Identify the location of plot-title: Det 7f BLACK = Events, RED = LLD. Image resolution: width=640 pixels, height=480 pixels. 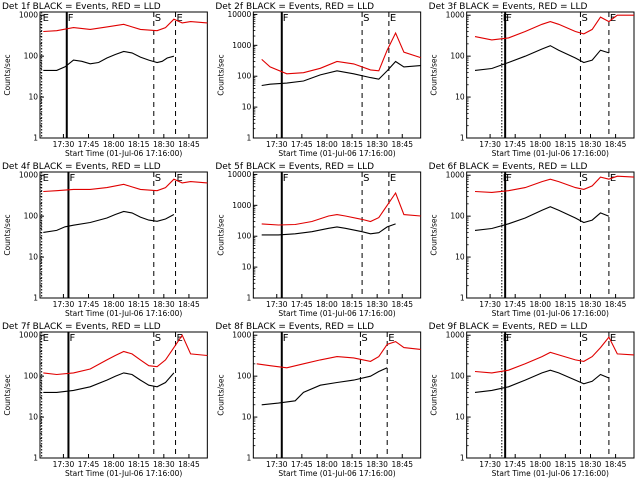
(81, 327).